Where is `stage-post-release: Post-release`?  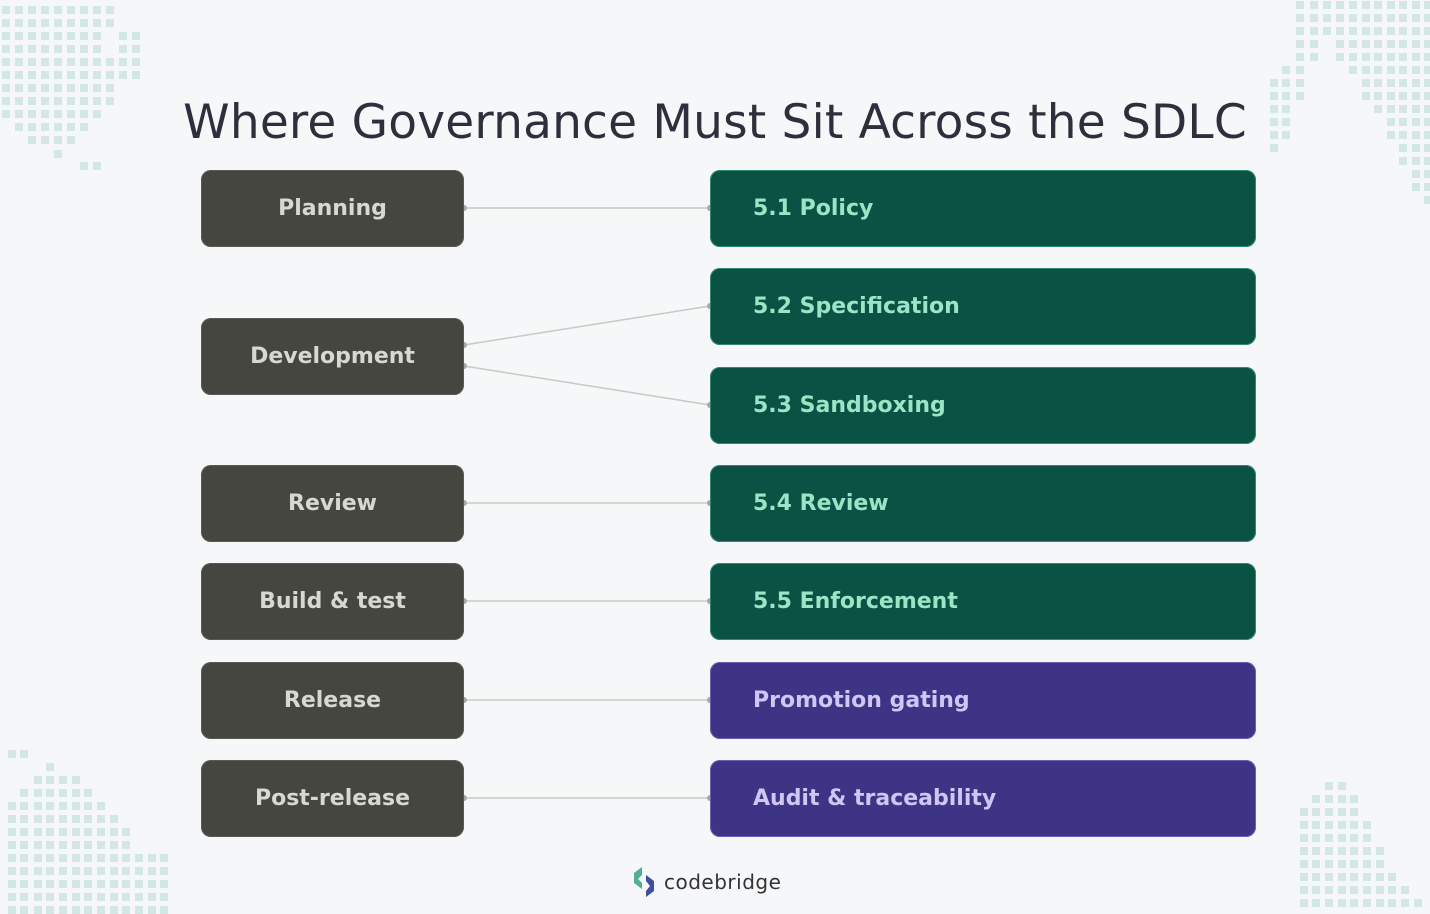
stage-post-release: Post-release is located at coordinates (332, 798).